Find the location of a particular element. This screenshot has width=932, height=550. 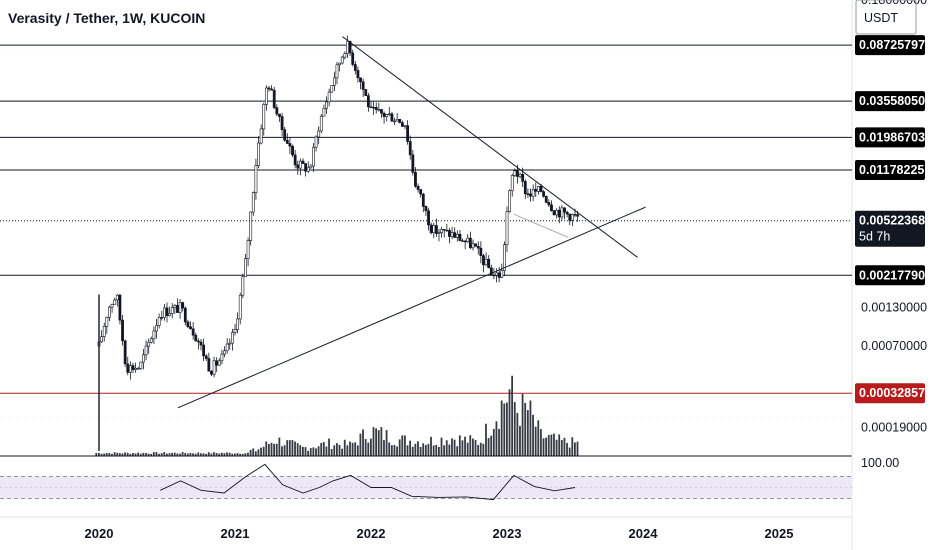

rsi-tick-label: 100.00 is located at coordinates (880, 463).